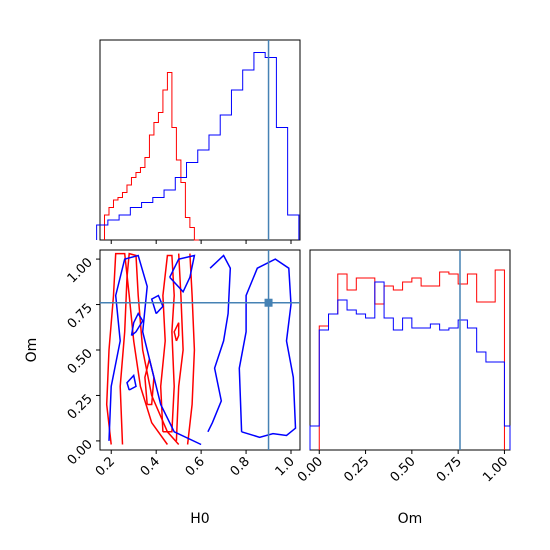  Describe the element at coordinates (150, 466) in the screenshot. I see `joint-x-tick-label: 0.4` at that location.